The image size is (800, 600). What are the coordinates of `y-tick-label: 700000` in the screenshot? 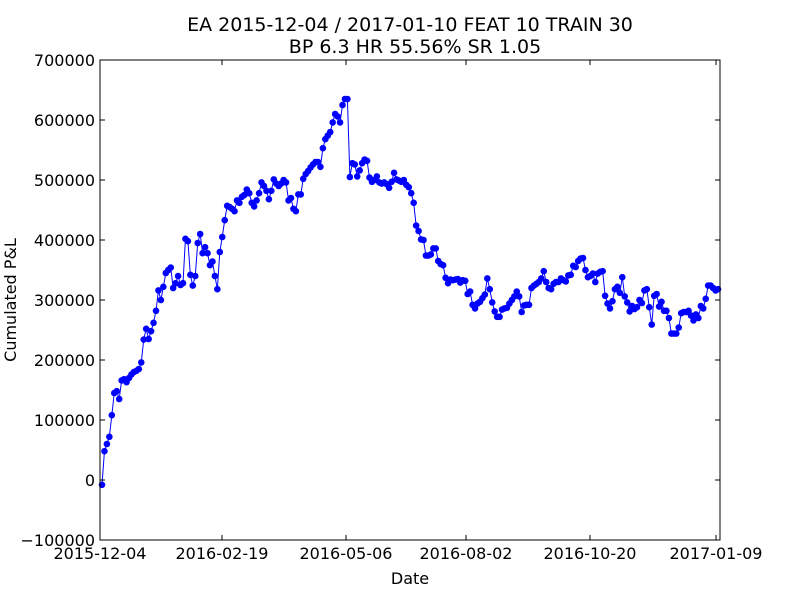 It's located at (64, 60).